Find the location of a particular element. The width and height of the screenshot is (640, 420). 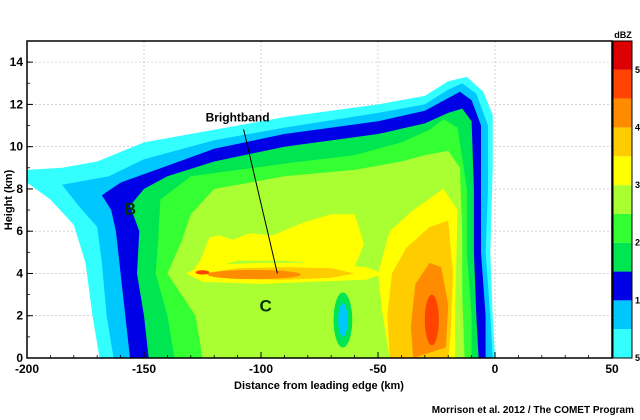

brightband-label: Brightband is located at coordinates (238, 117).